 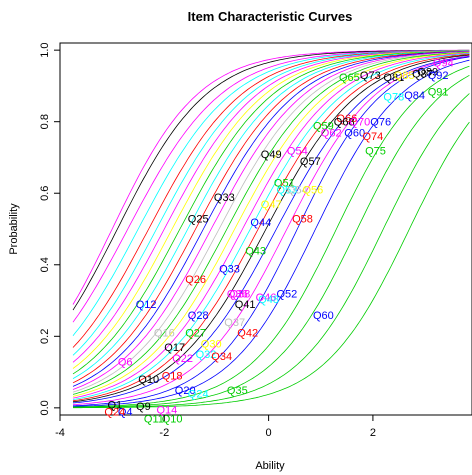 I want to click on item-label-q89: Q89, so click(x=427, y=73).